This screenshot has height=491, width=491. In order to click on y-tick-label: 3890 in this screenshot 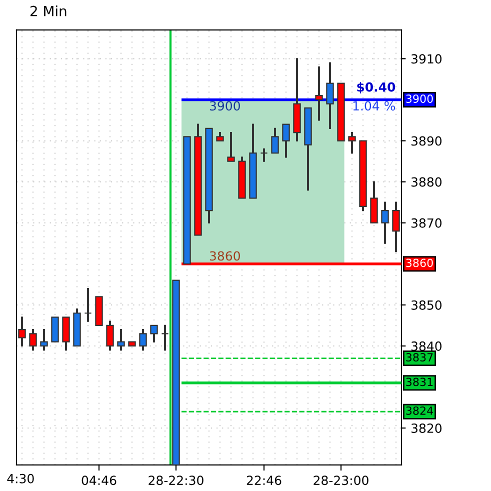, I will do `click(426, 141)`.